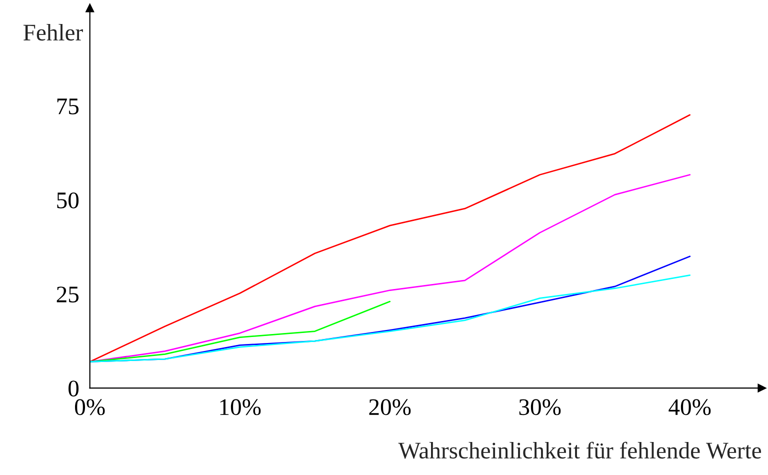  I want to click on y-tick-label: 25, so click(67, 294).